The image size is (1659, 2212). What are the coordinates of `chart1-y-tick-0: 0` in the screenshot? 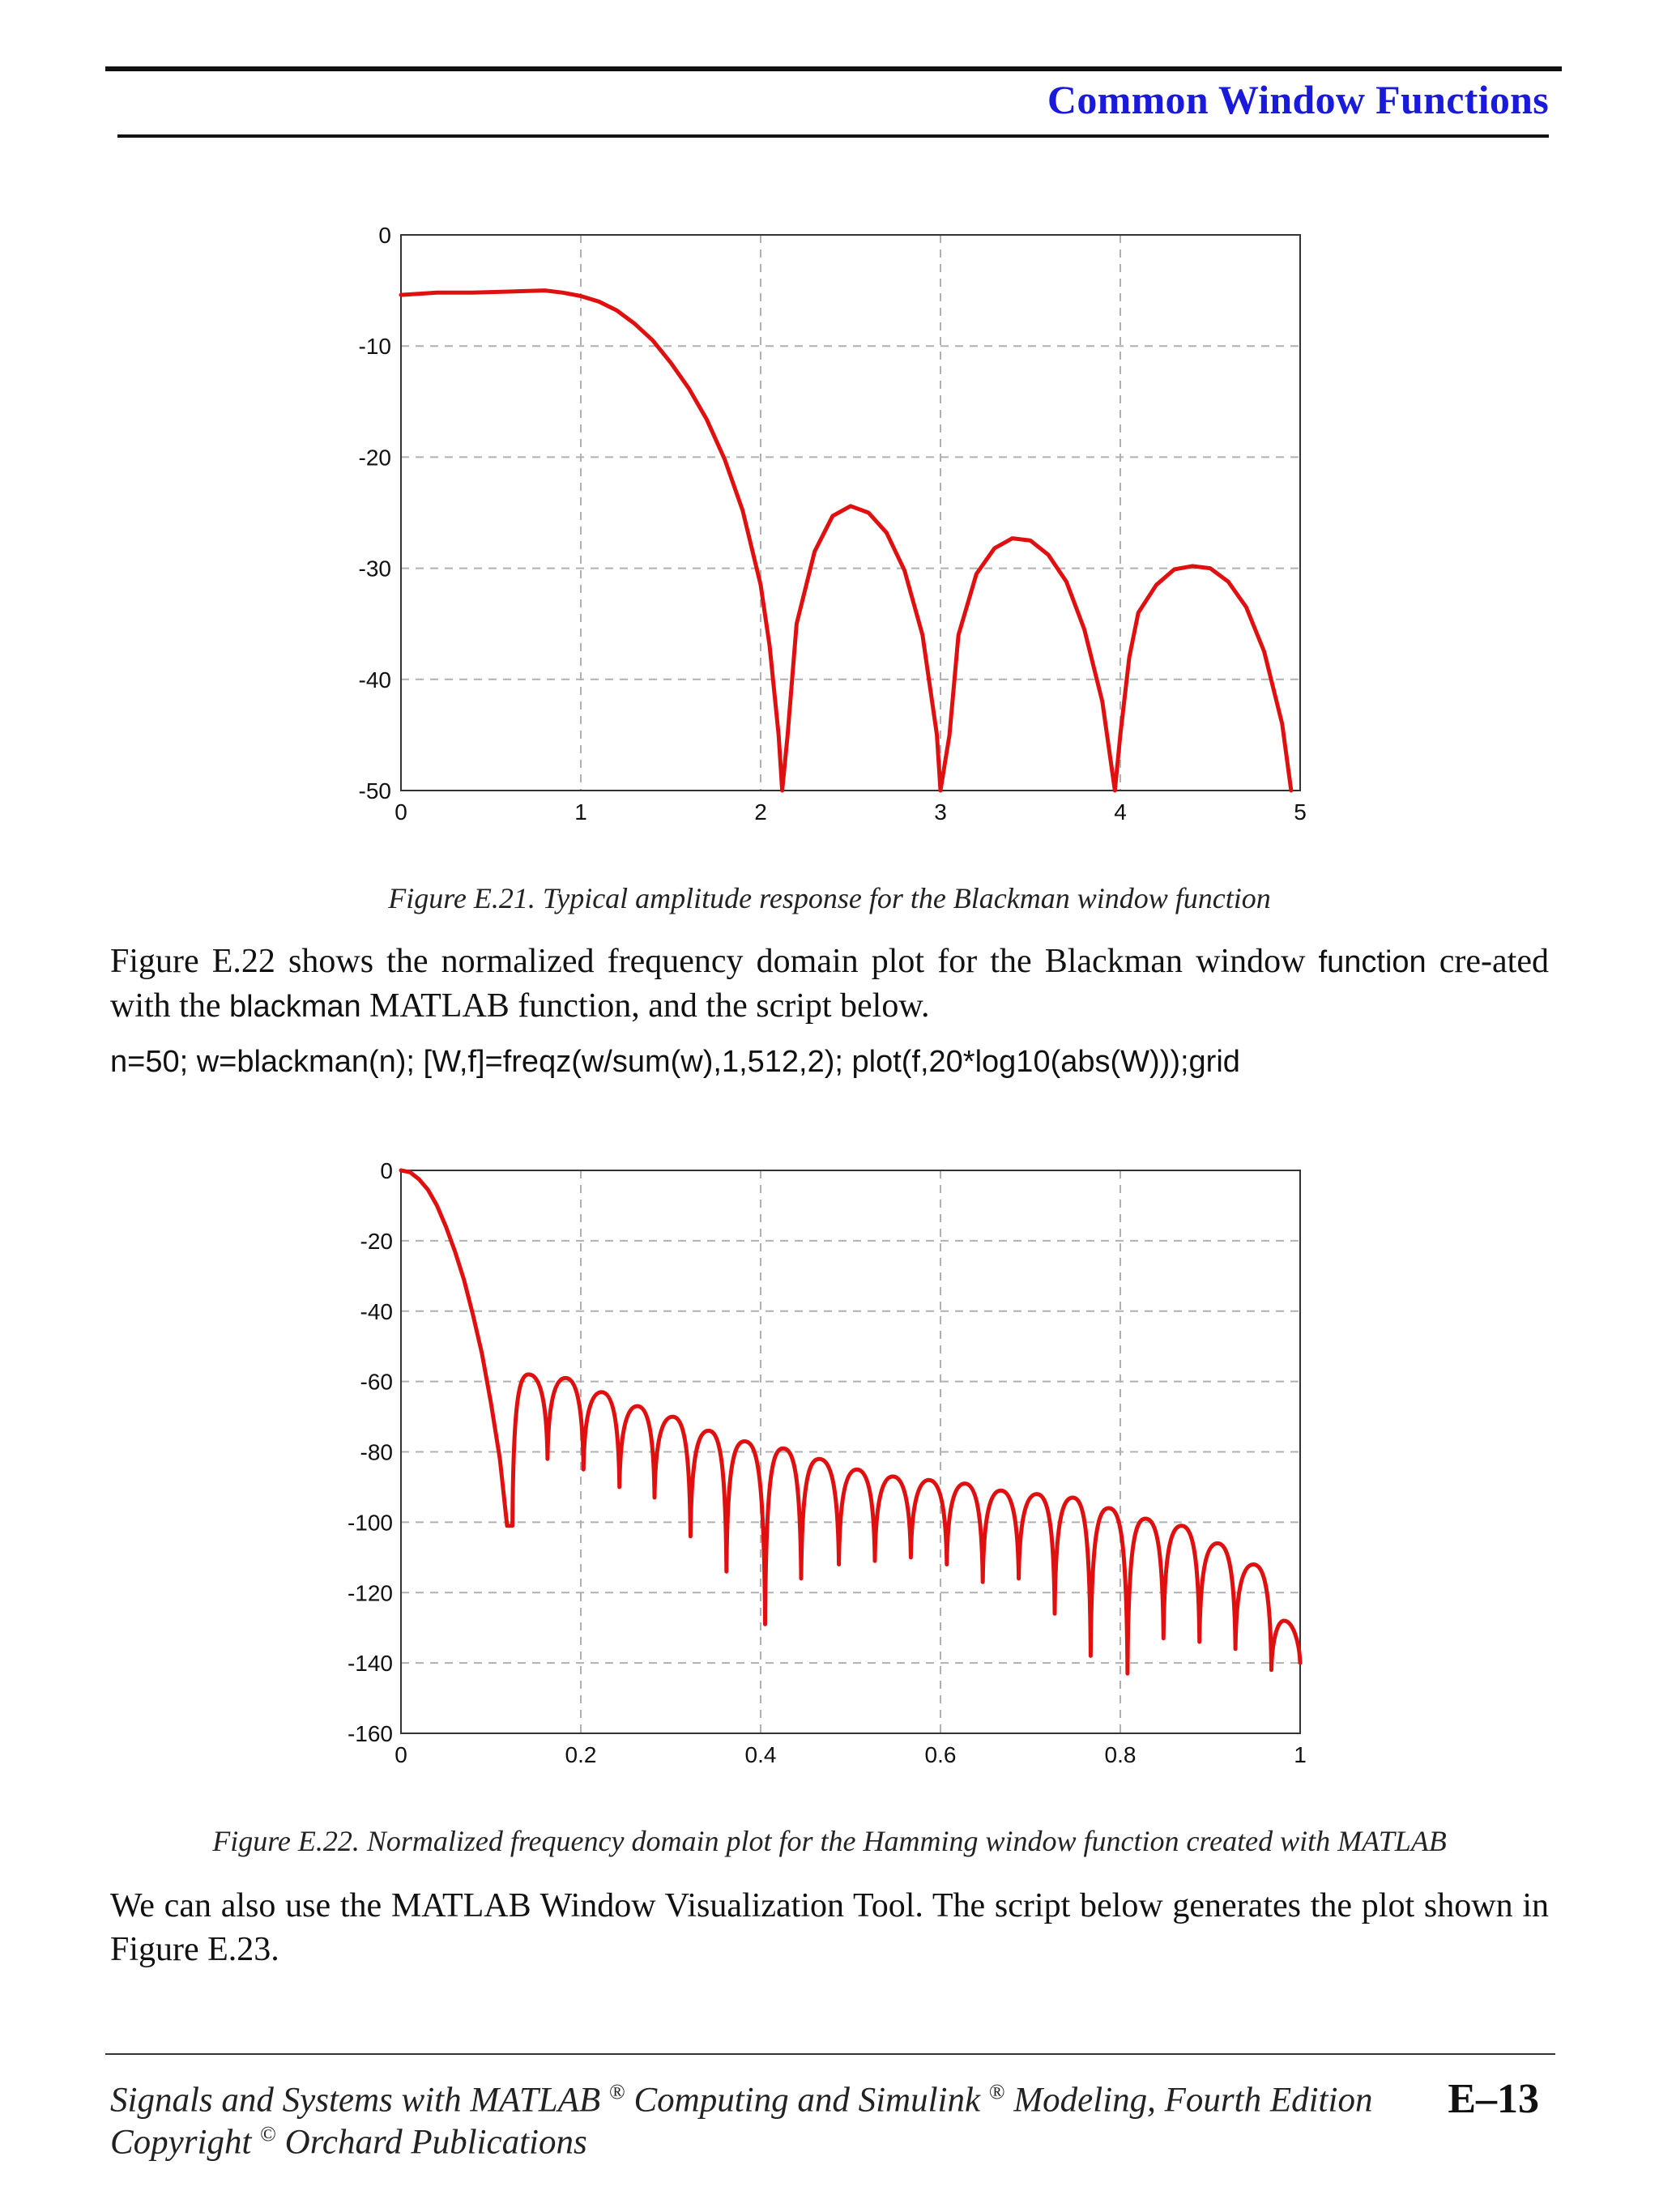 It's located at (384, 235).